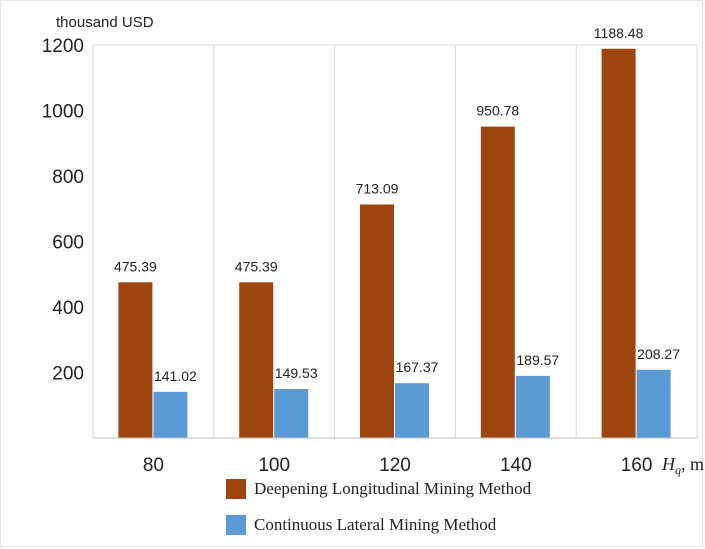 This screenshot has width=705, height=549. I want to click on legend-item-deepening: Deepening Longitudinal Mining Method, so click(378, 489).